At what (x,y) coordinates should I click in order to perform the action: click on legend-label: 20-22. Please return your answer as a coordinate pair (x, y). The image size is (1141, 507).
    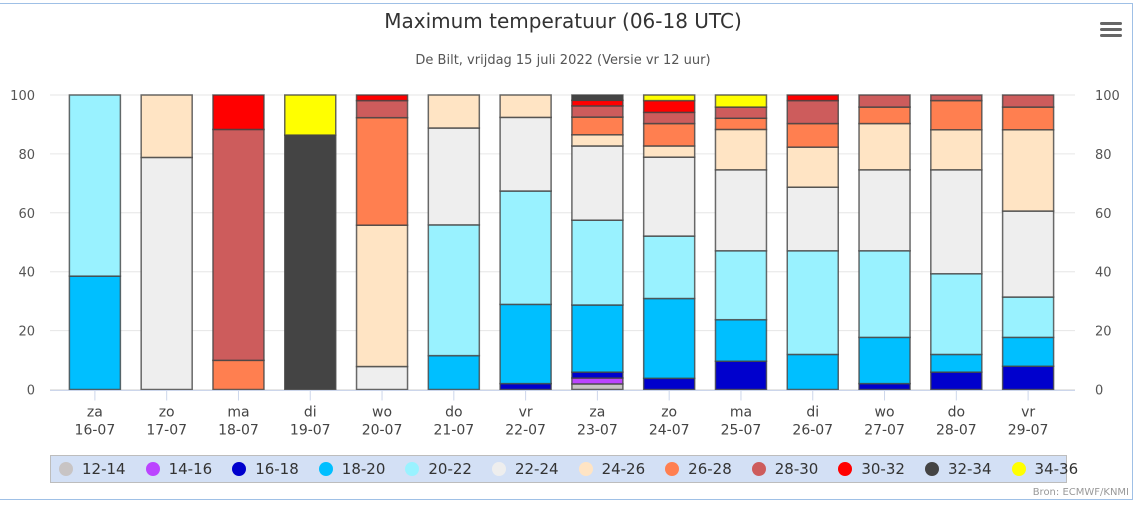
    Looking at the image, I should click on (450, 469).